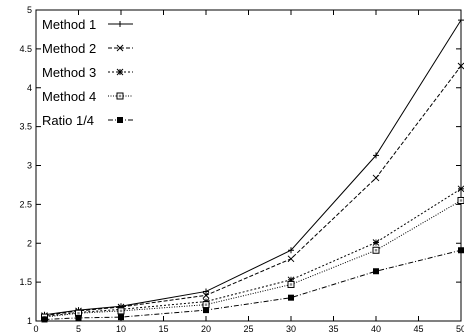 Image resolution: width=464 pixels, height=336 pixels. I want to click on x-tick-label: 30, so click(291, 329).